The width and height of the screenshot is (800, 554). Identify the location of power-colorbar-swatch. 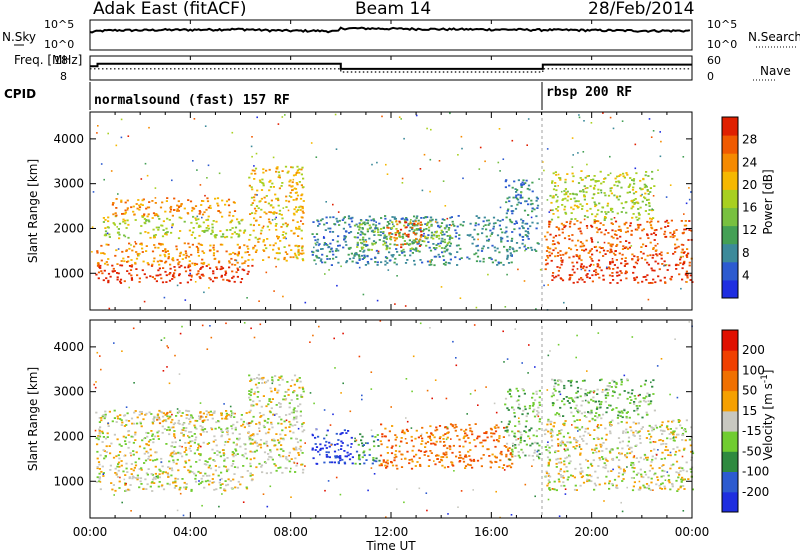
(730, 180).